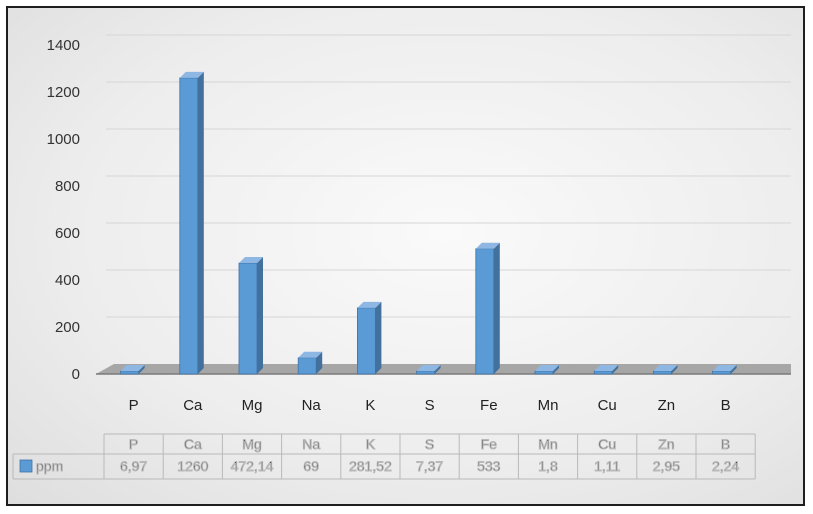 The image size is (813, 514). Describe the element at coordinates (311, 466) in the screenshot. I see `table-value-cell: 69` at that location.